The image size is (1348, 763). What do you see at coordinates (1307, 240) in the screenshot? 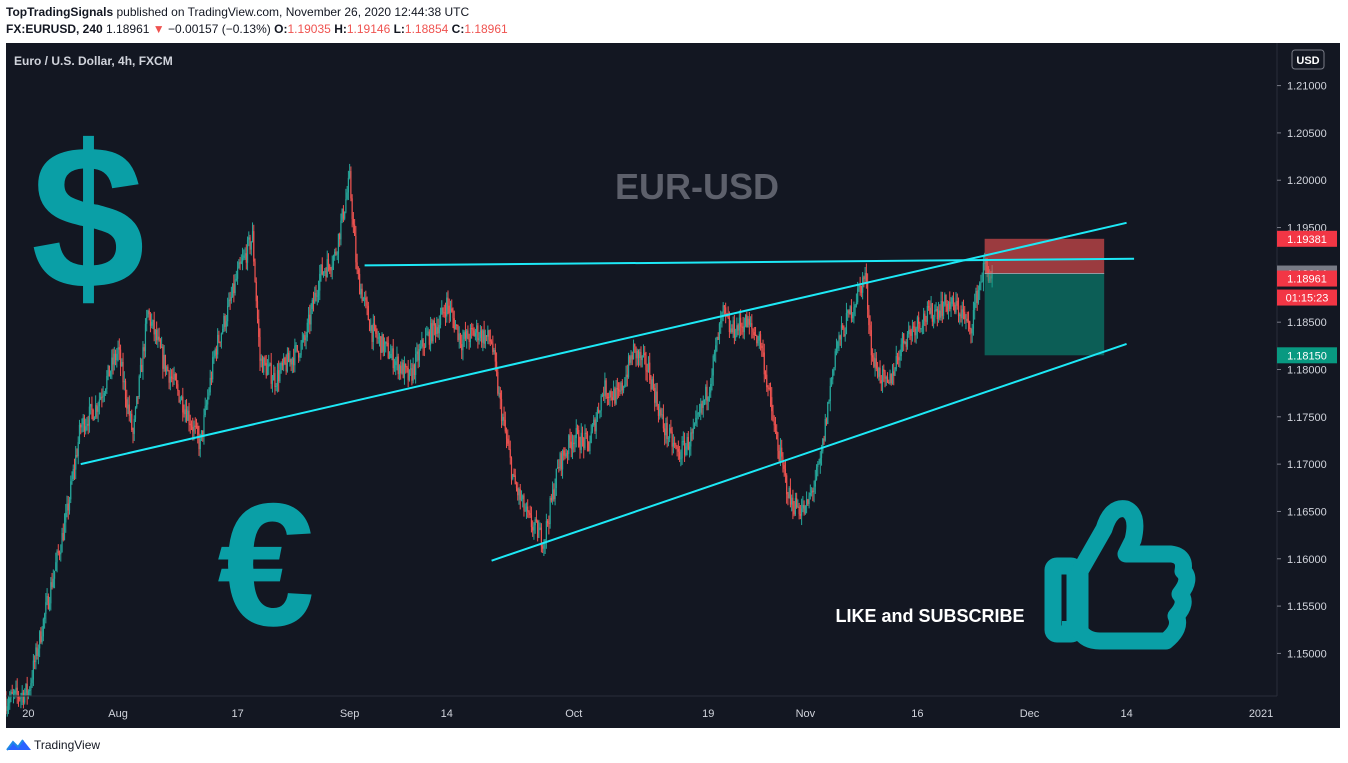
I see `price-tag-label: 1.19381` at bounding box center [1307, 240].